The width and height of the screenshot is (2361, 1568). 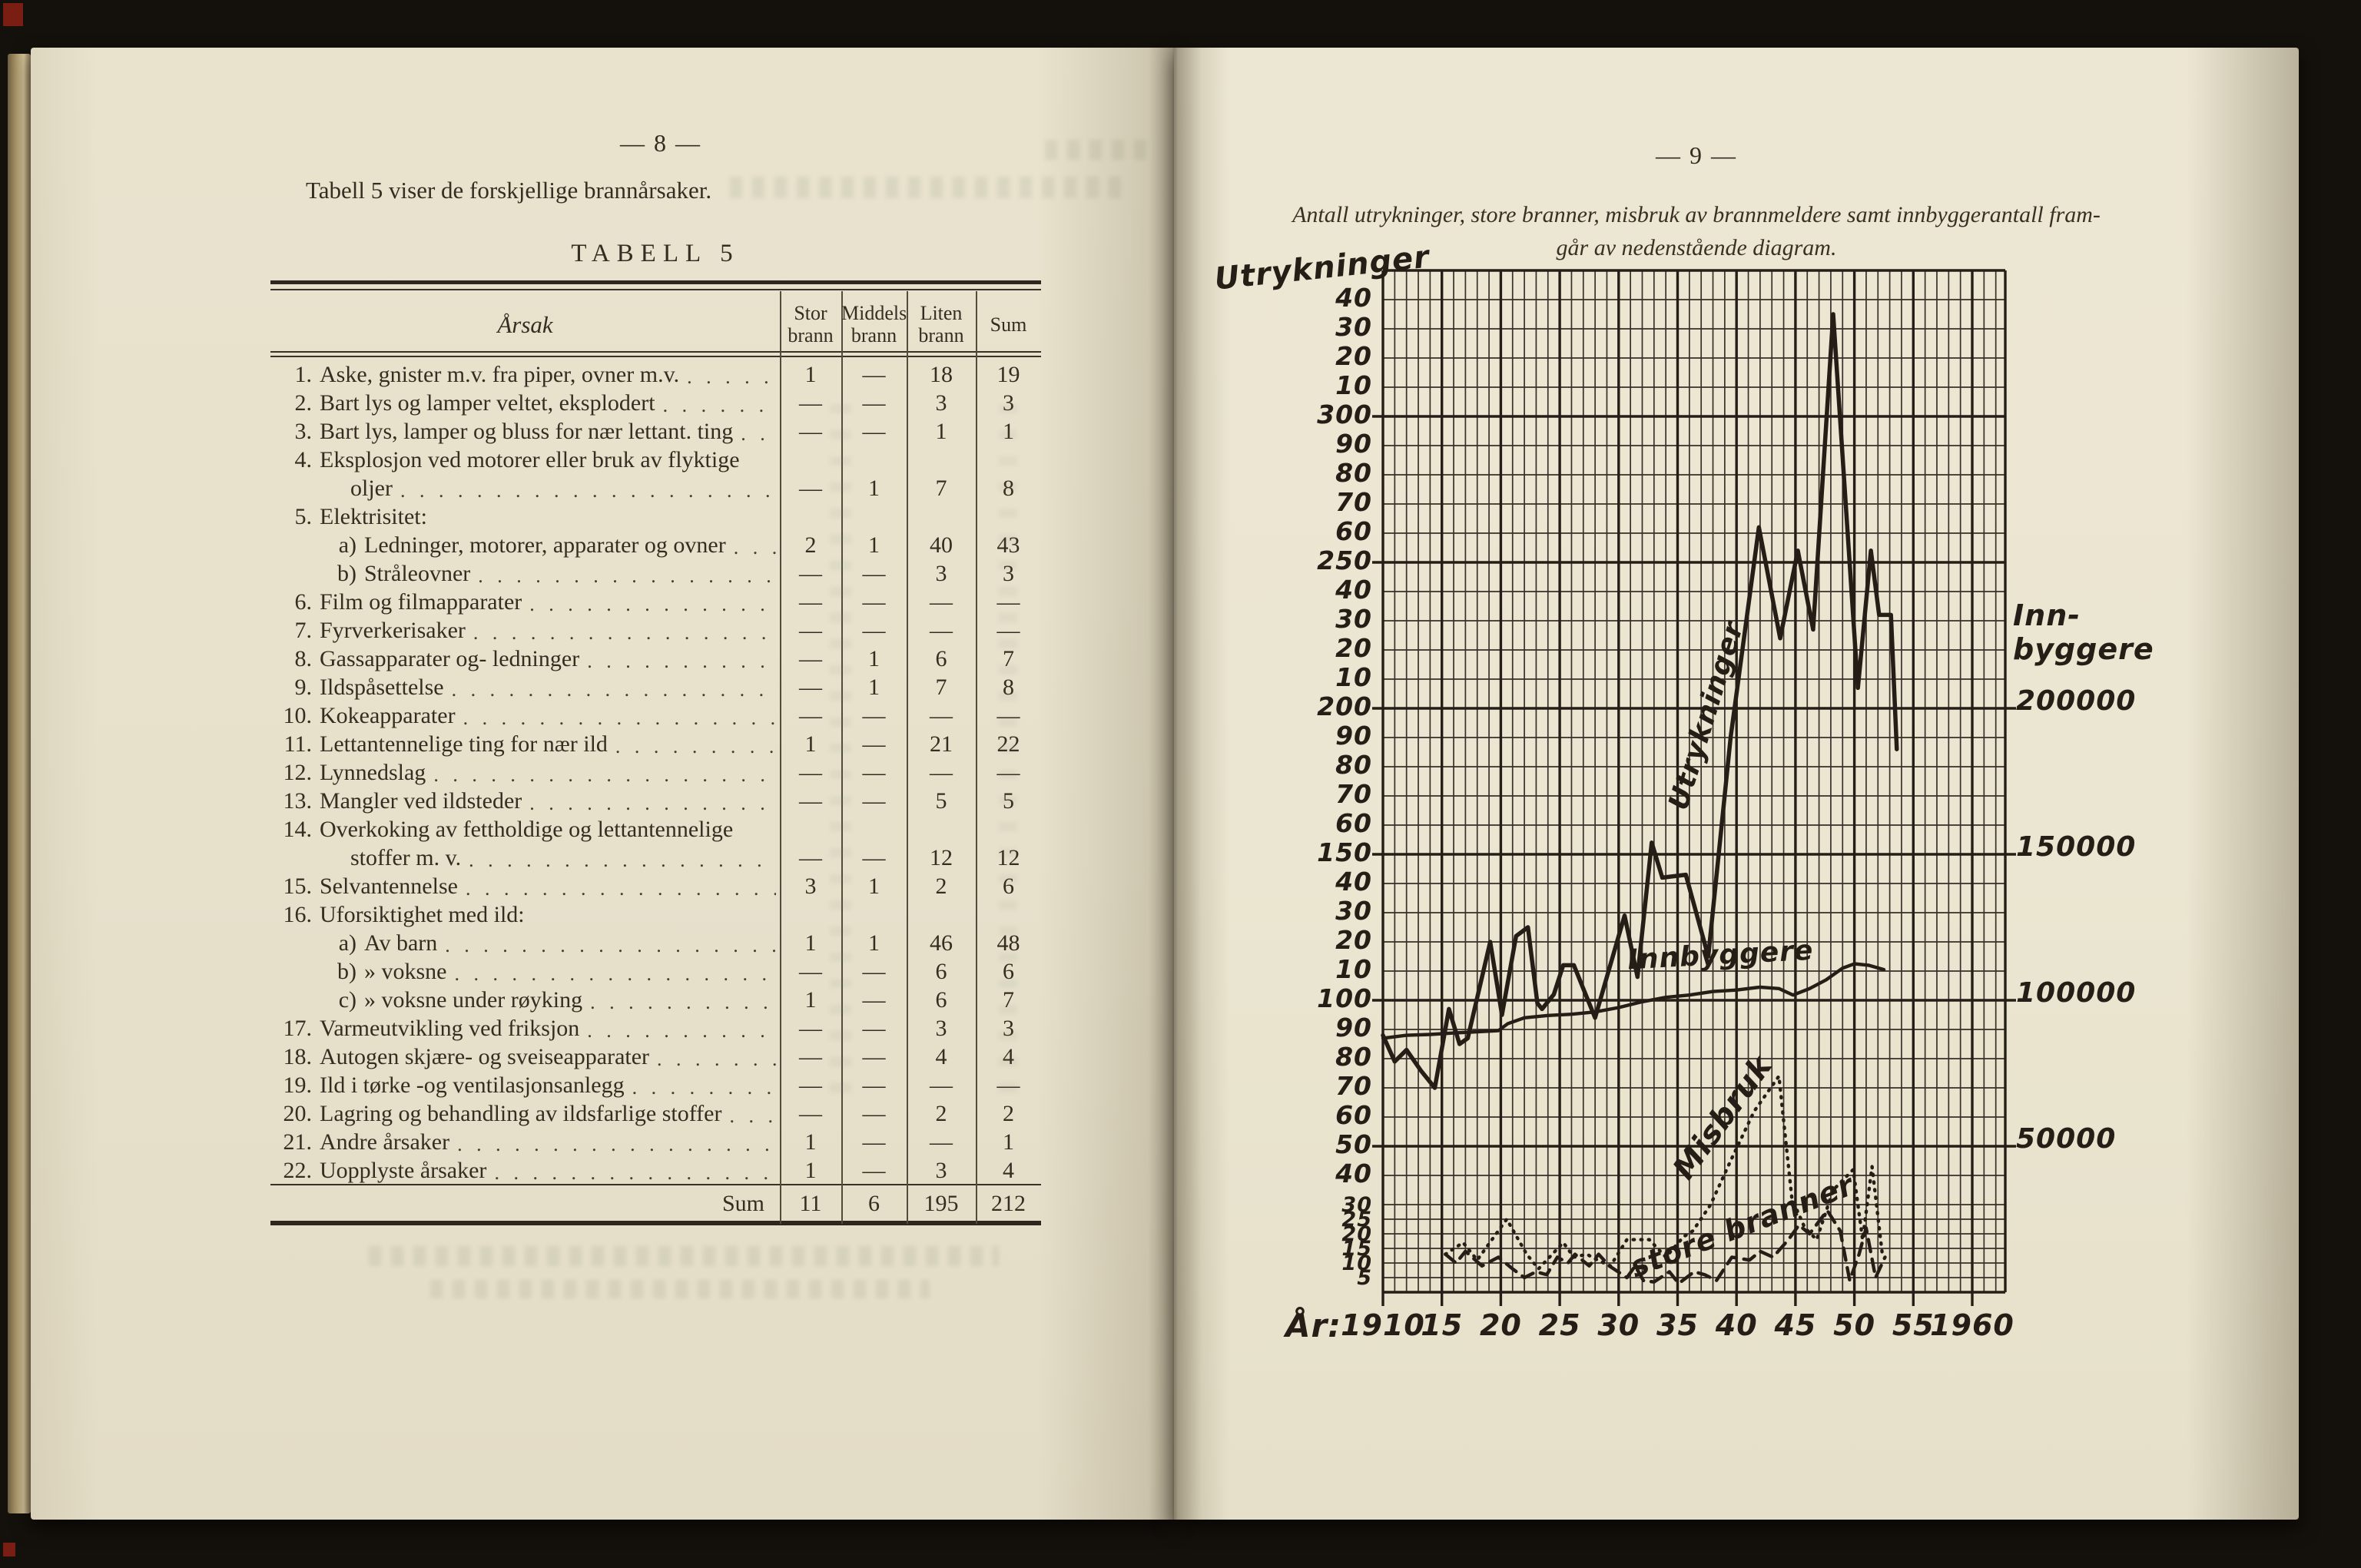 What do you see at coordinates (1913, 1325) in the screenshot?
I see `x-axis-tick-label: 55` at bounding box center [1913, 1325].